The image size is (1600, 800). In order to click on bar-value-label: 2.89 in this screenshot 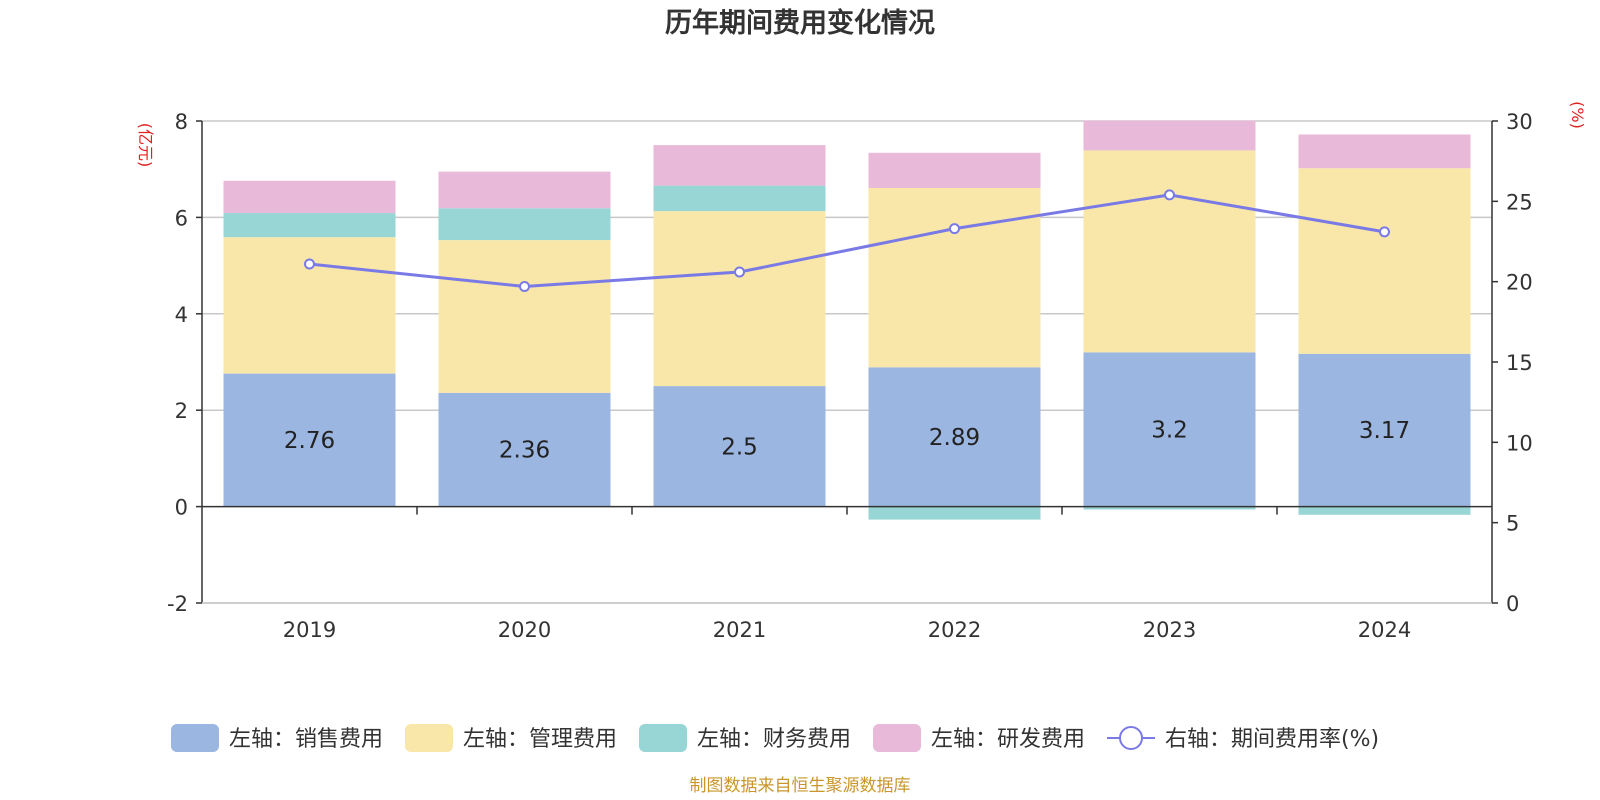, I will do `click(954, 438)`.